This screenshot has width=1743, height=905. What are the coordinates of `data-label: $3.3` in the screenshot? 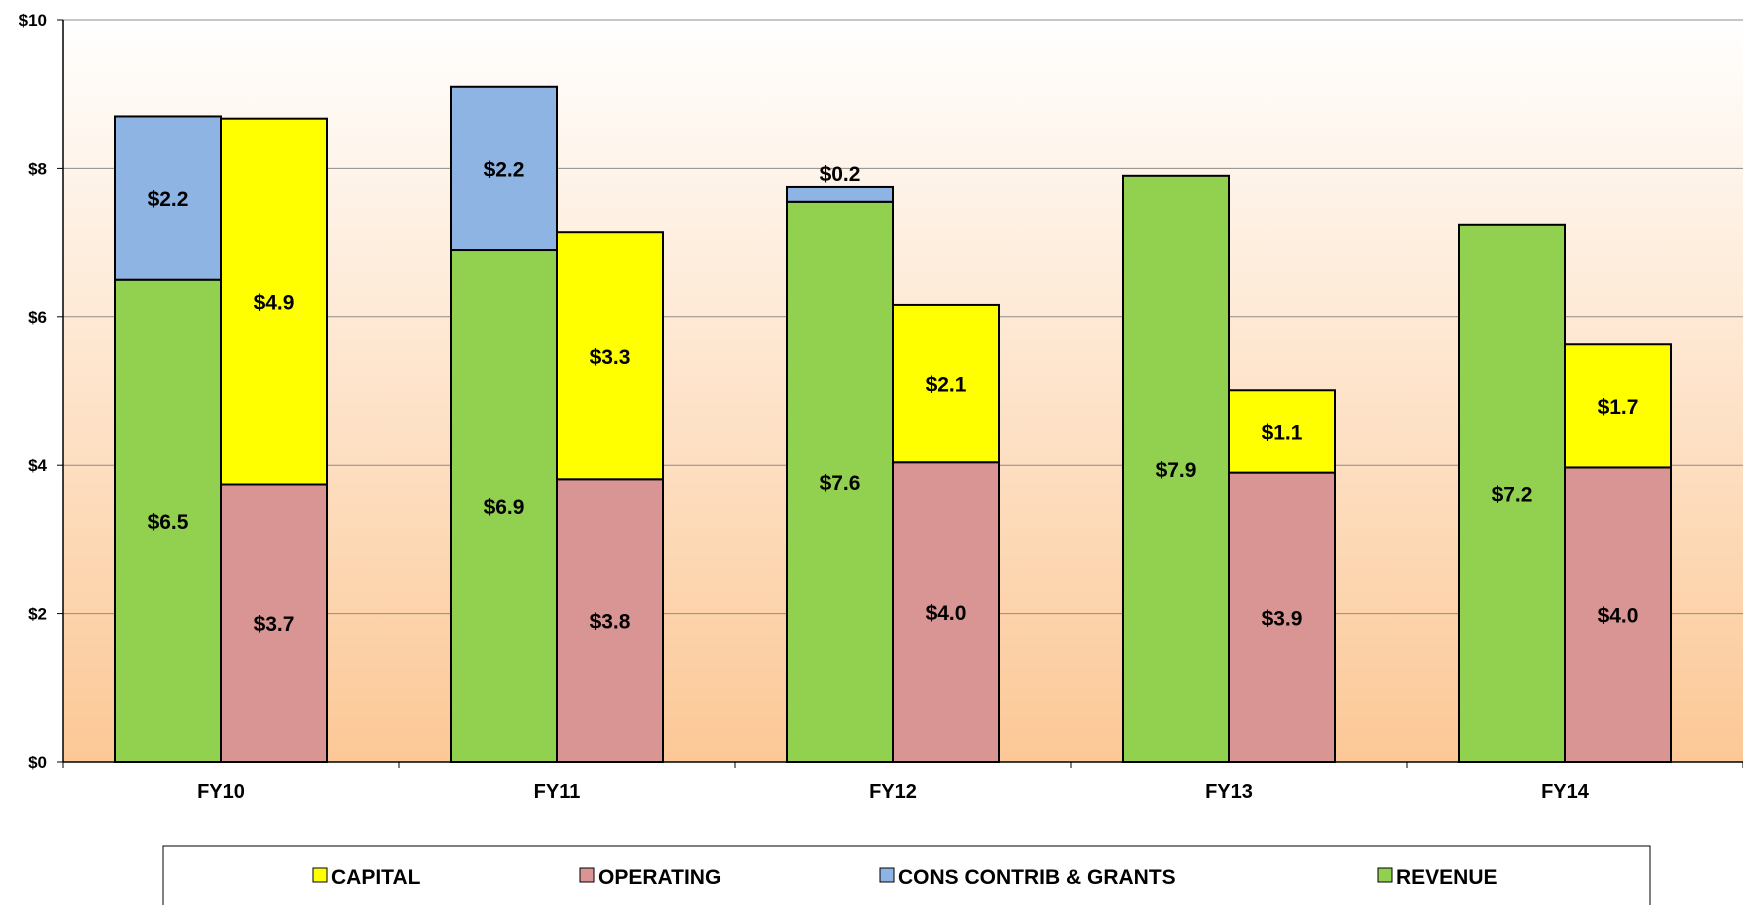 It's located at (610, 357).